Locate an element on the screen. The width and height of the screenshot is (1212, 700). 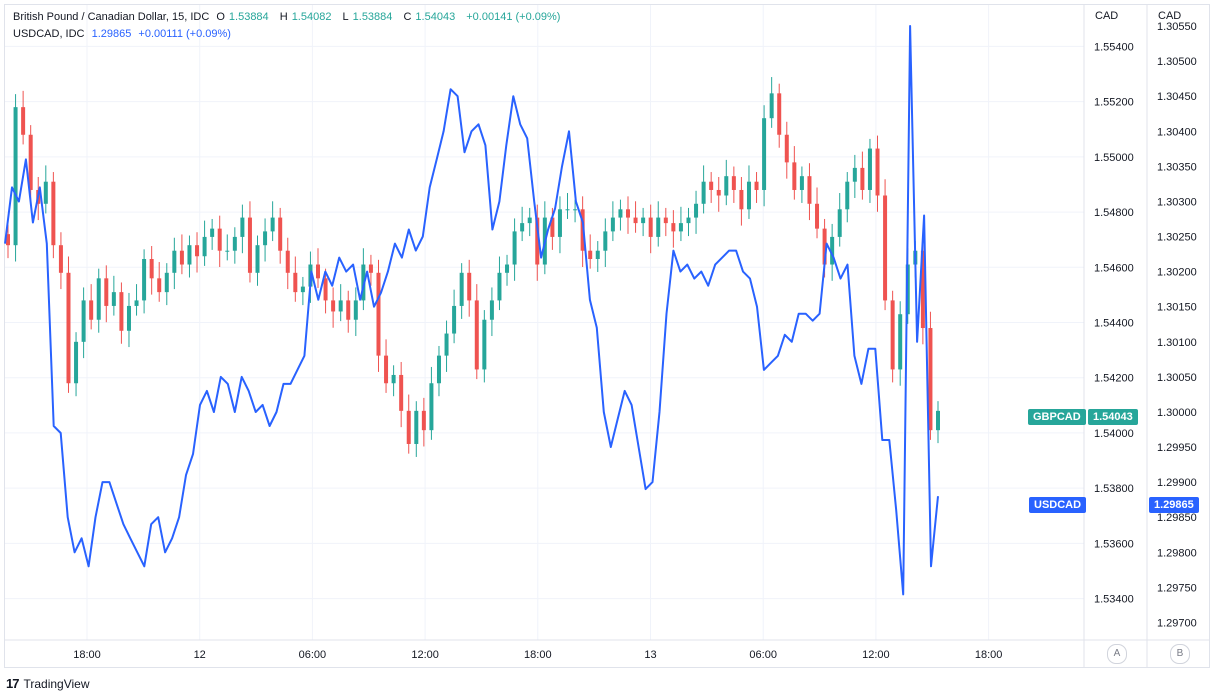
legend-c-label: C is located at coordinates (407, 17).